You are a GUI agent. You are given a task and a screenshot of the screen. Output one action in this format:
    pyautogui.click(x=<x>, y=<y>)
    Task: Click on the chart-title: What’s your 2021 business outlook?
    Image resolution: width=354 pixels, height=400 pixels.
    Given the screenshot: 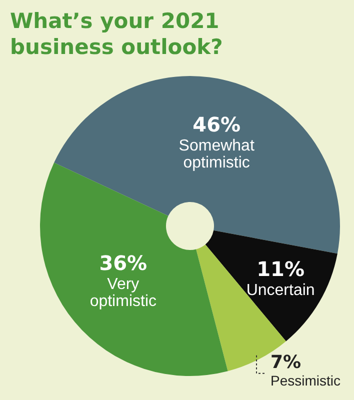 What is the action you would take?
    pyautogui.click(x=117, y=34)
    